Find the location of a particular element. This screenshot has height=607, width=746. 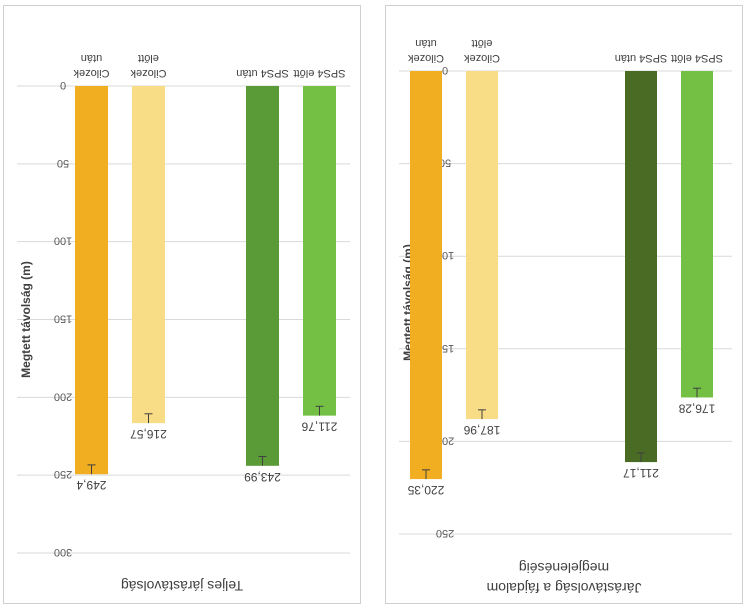

data-label: 243,99 is located at coordinates (262, 477).